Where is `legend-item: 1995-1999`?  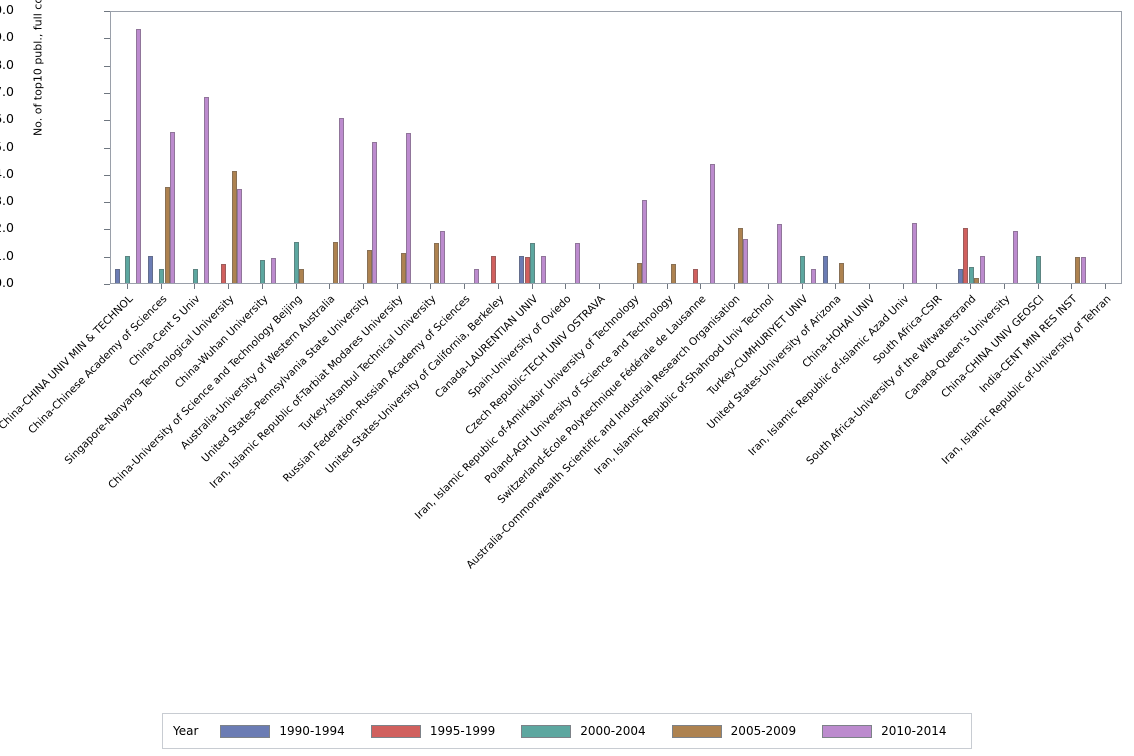 legend-item: 1995-1999 is located at coordinates (433, 731).